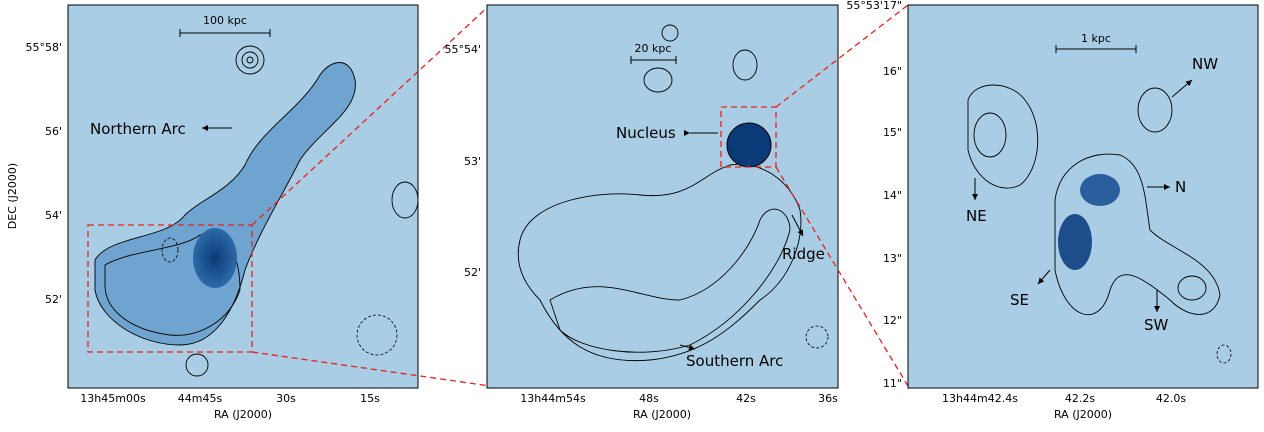 This screenshot has width=1264, height=432. Describe the element at coordinates (646, 133) in the screenshot. I see `annotation: Nucleus` at that location.